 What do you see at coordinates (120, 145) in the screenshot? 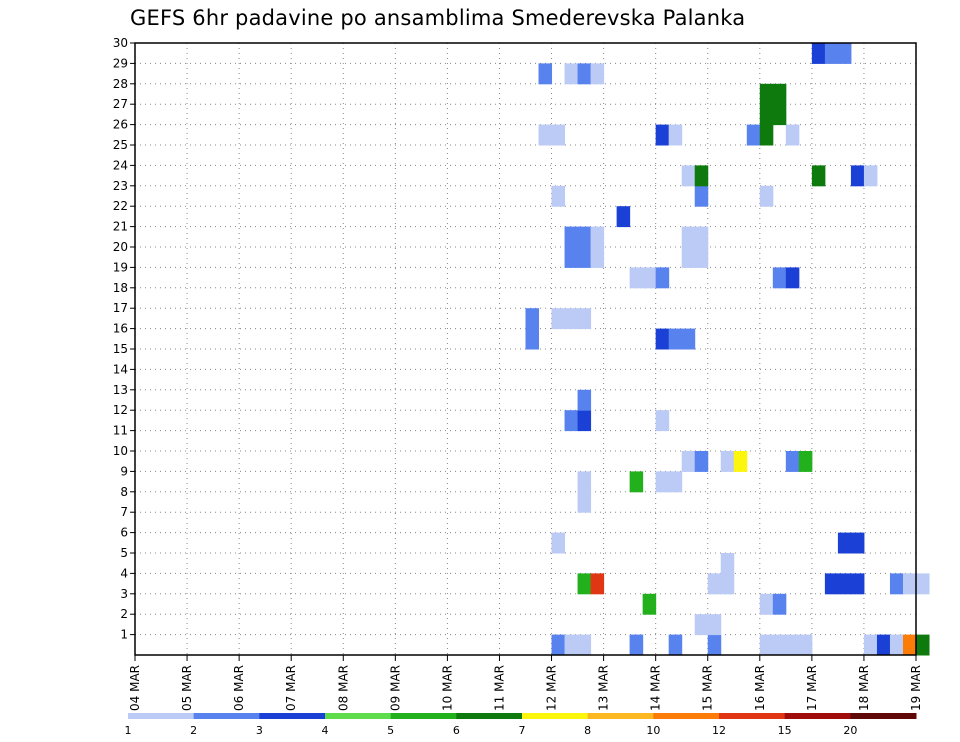
I see `y-tick-label: 25` at bounding box center [120, 145].